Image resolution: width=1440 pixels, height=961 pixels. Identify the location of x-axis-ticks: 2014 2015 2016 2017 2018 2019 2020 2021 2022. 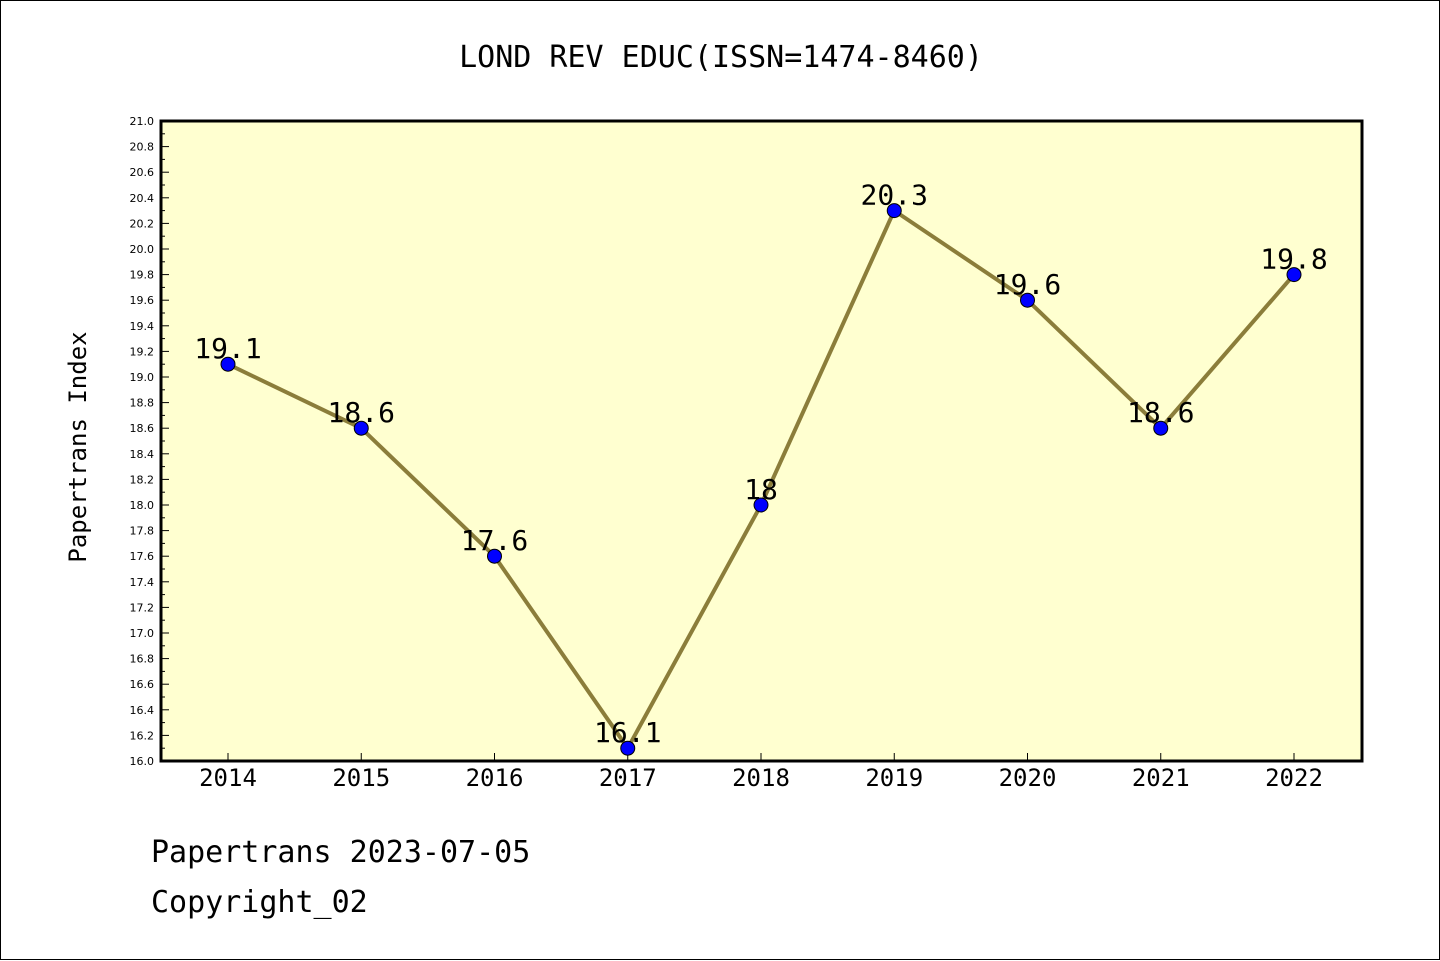
(761, 772).